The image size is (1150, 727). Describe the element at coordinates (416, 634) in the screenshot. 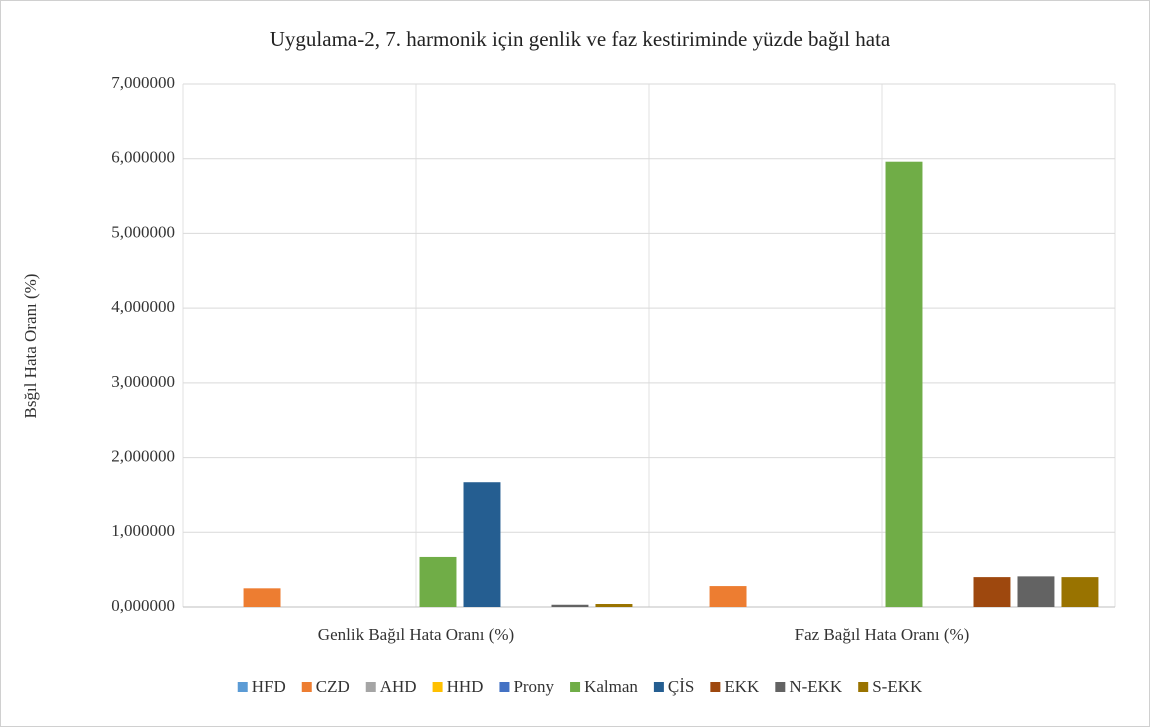

I see `x-tick-label: Genlik Bağıl Hata Oranı (%)` at that location.